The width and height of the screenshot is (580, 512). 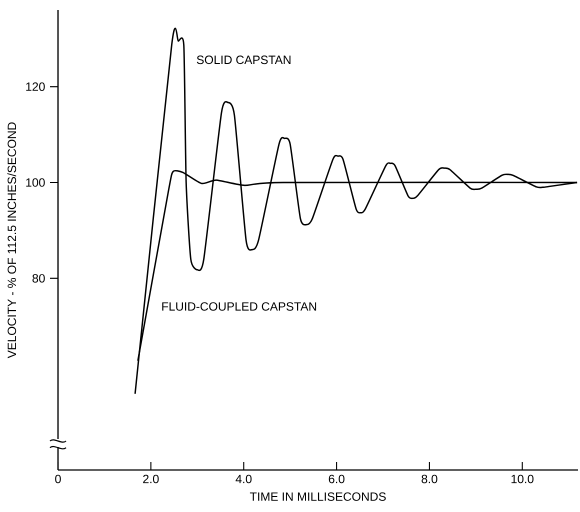 I want to click on y-tick-label: 100, so click(x=35, y=182).